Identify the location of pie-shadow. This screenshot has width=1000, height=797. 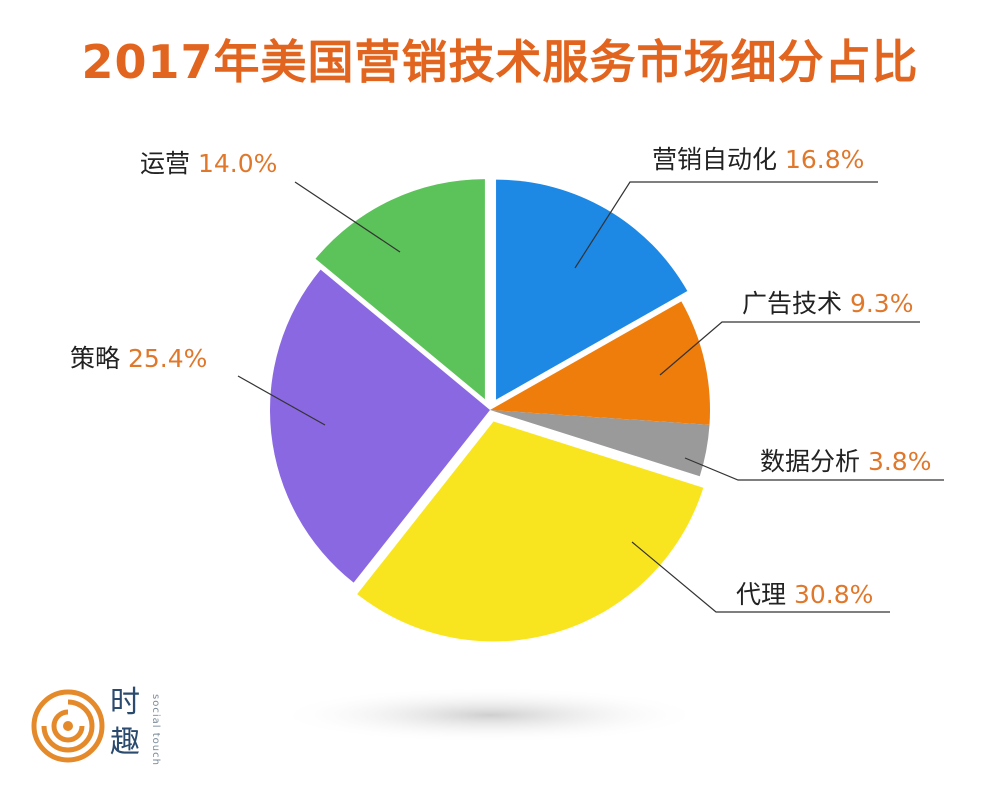
(490, 715).